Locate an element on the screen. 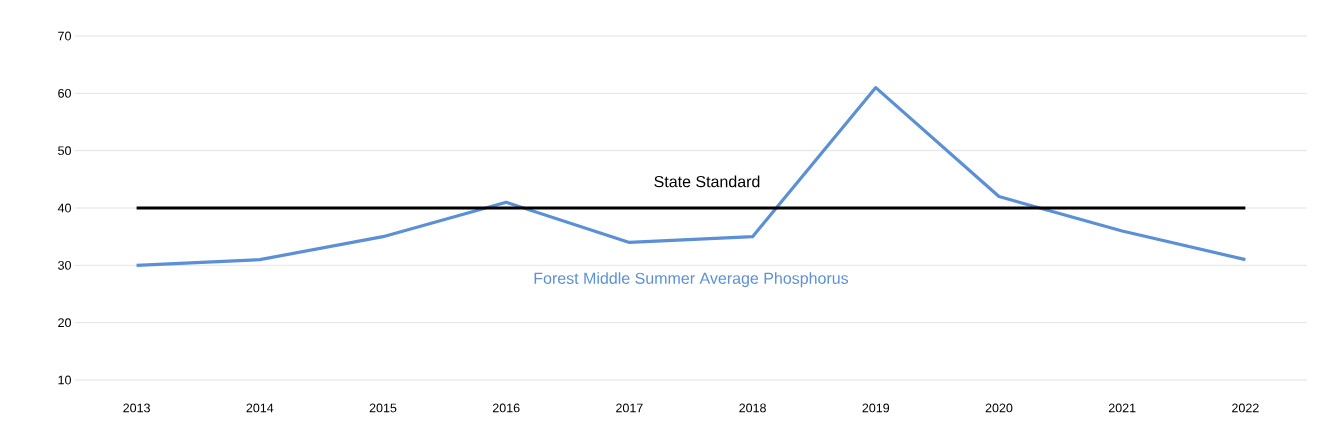 The height and width of the screenshot is (437, 1336). x-tick-label: 2022 is located at coordinates (1245, 408).